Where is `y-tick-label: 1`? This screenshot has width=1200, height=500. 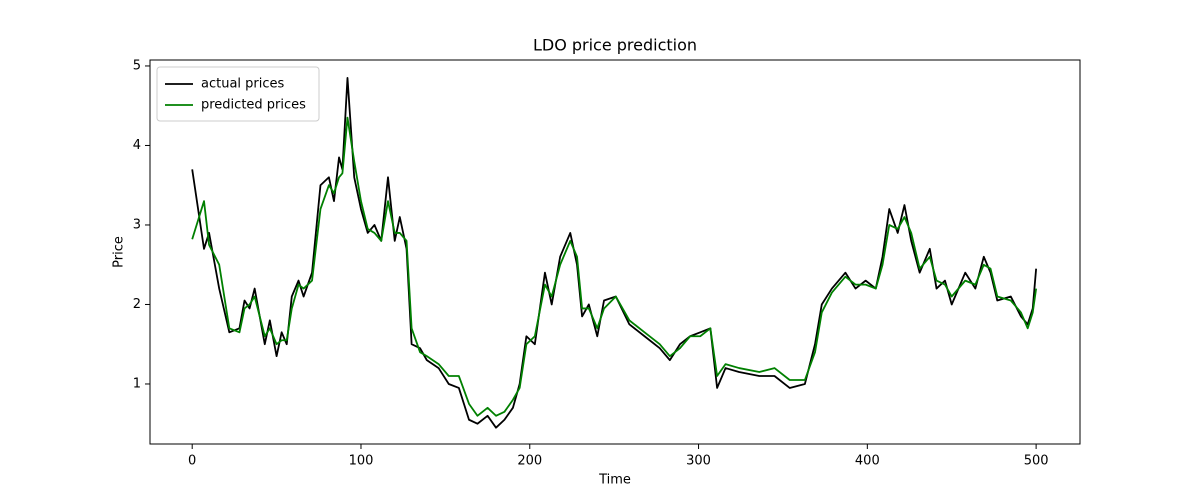
y-tick-label: 1 is located at coordinates (137, 383).